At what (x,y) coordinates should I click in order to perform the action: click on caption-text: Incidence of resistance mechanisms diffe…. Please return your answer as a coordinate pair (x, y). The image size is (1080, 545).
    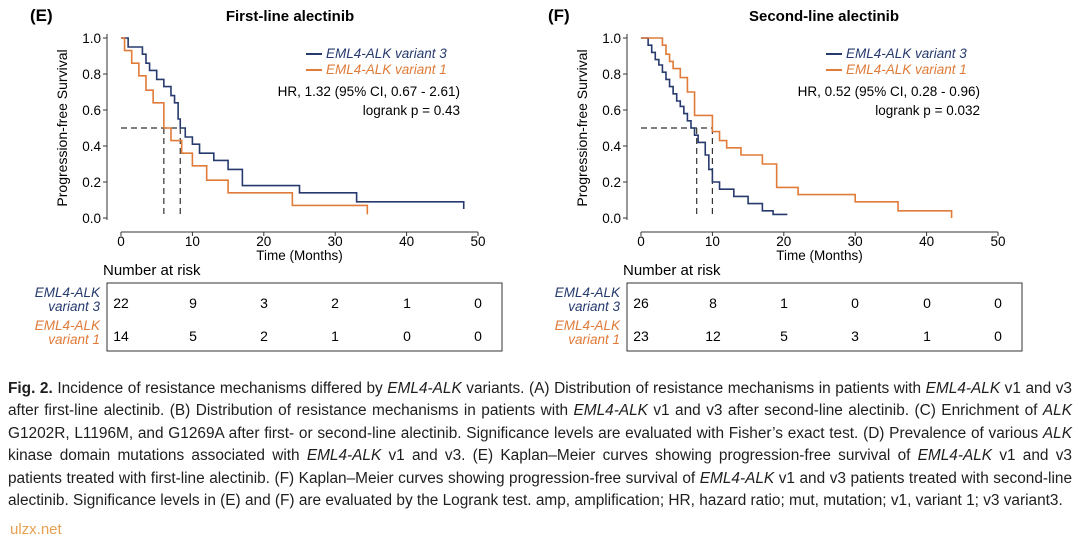
    Looking at the image, I should click on (220, 388).